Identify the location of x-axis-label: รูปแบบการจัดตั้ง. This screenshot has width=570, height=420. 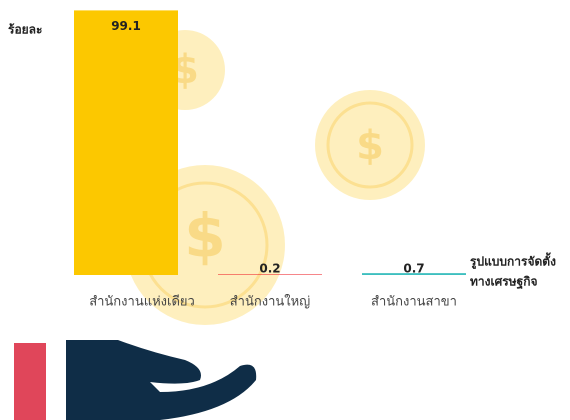
(513, 261).